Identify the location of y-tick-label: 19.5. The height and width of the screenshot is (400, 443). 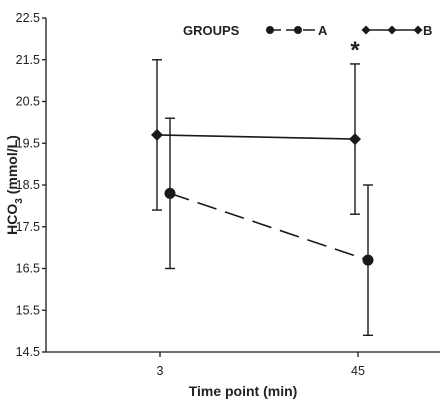
(28, 143).